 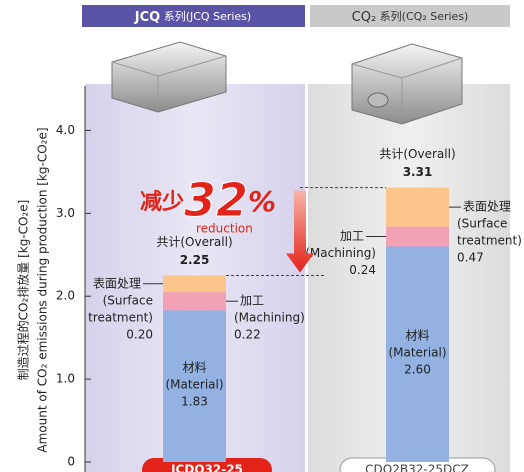 I want to click on reduction-label: 减少32%, so click(x=208, y=200).